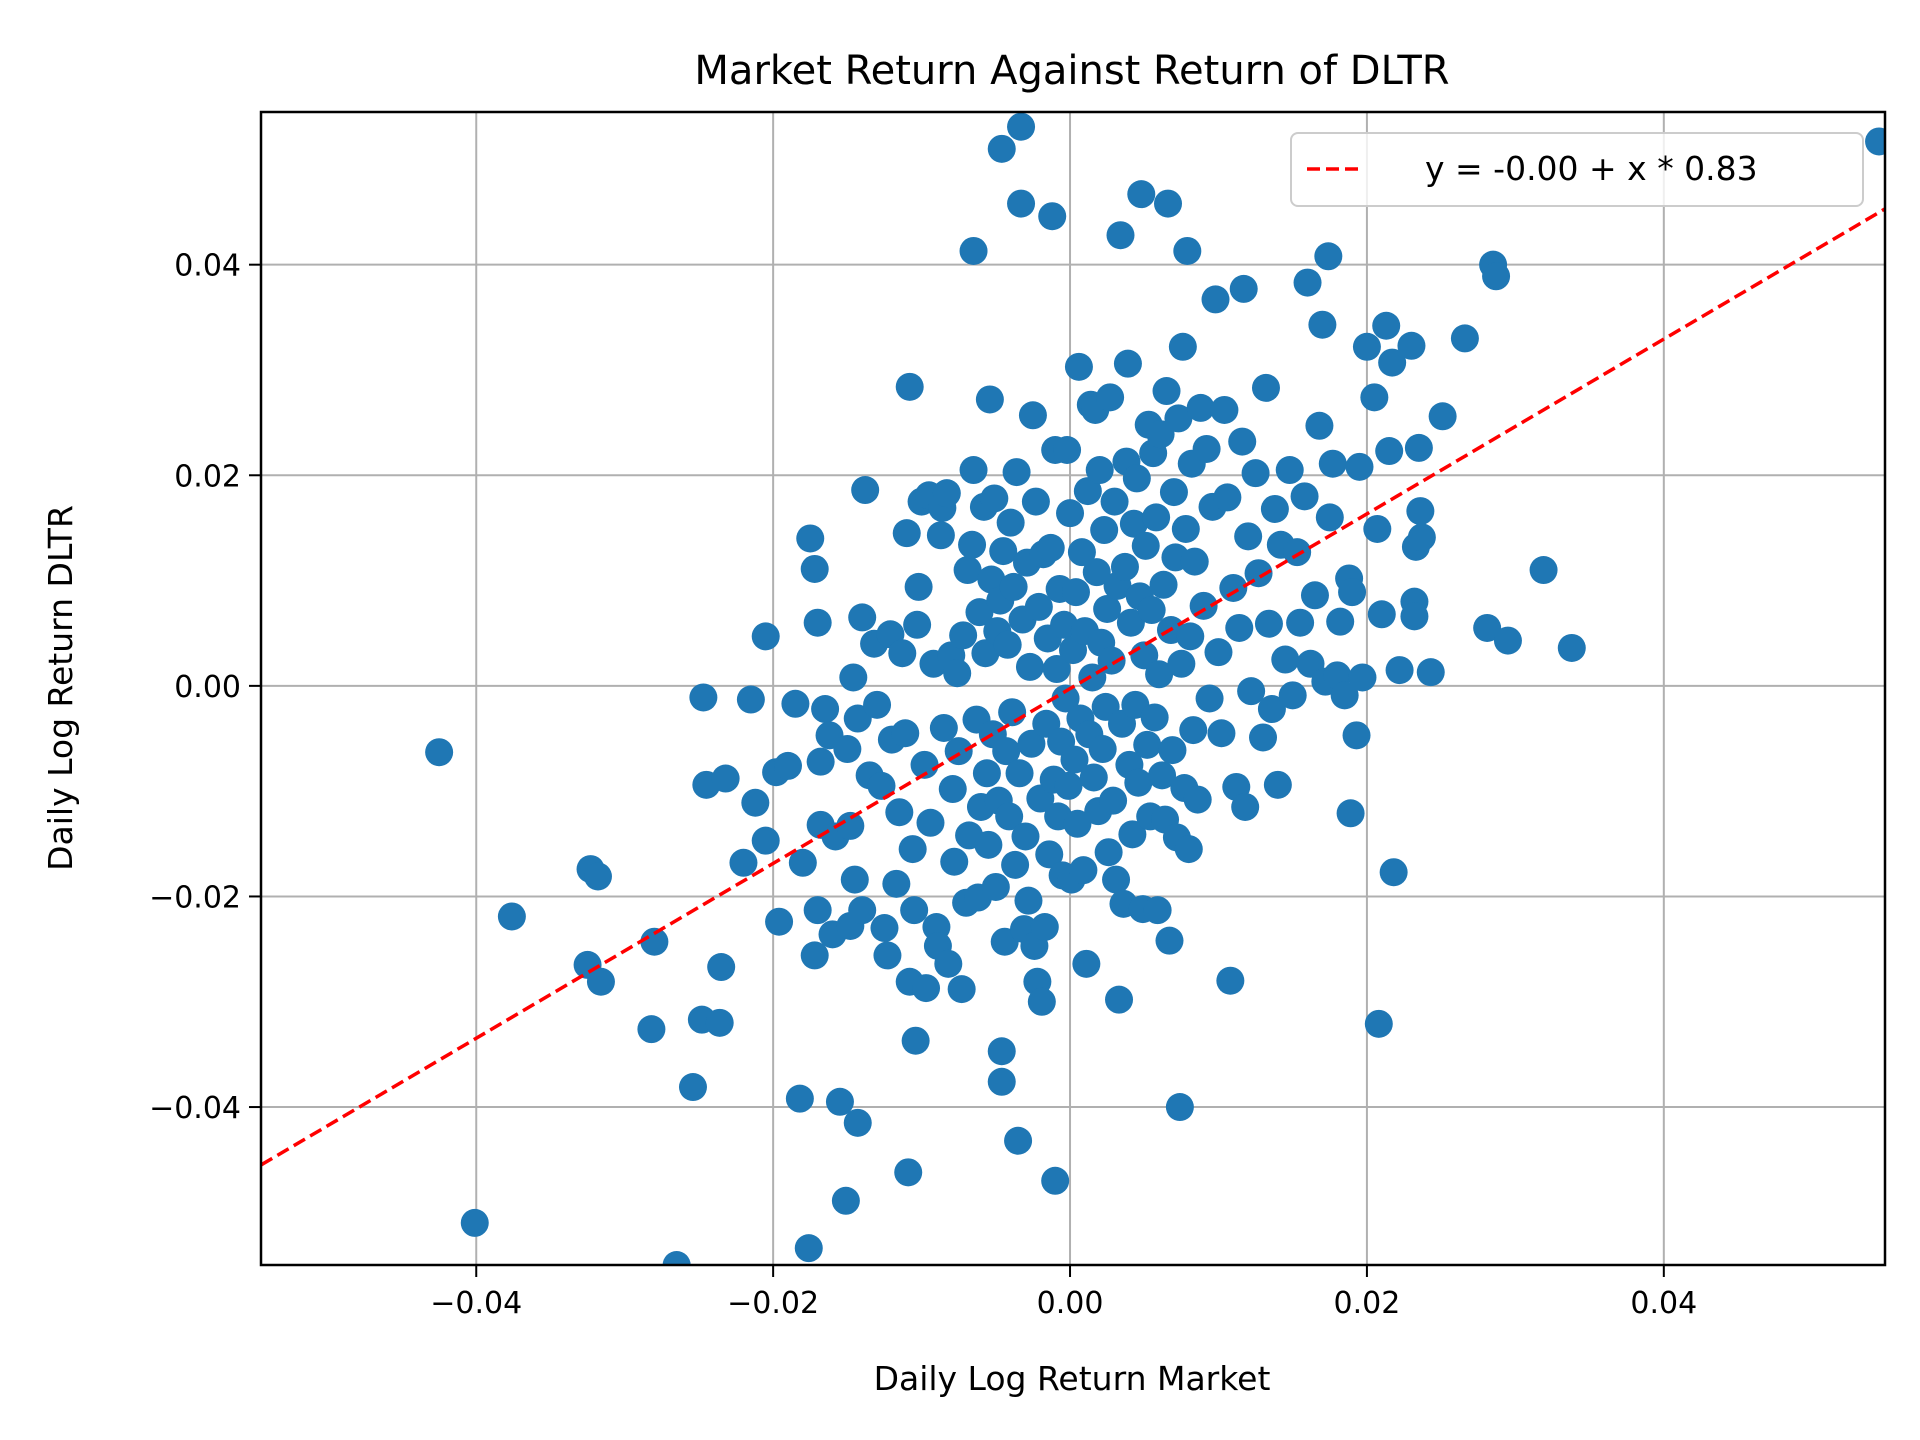  What do you see at coordinates (207, 687) in the screenshot?
I see `y-tick-label: 0.00` at bounding box center [207, 687].